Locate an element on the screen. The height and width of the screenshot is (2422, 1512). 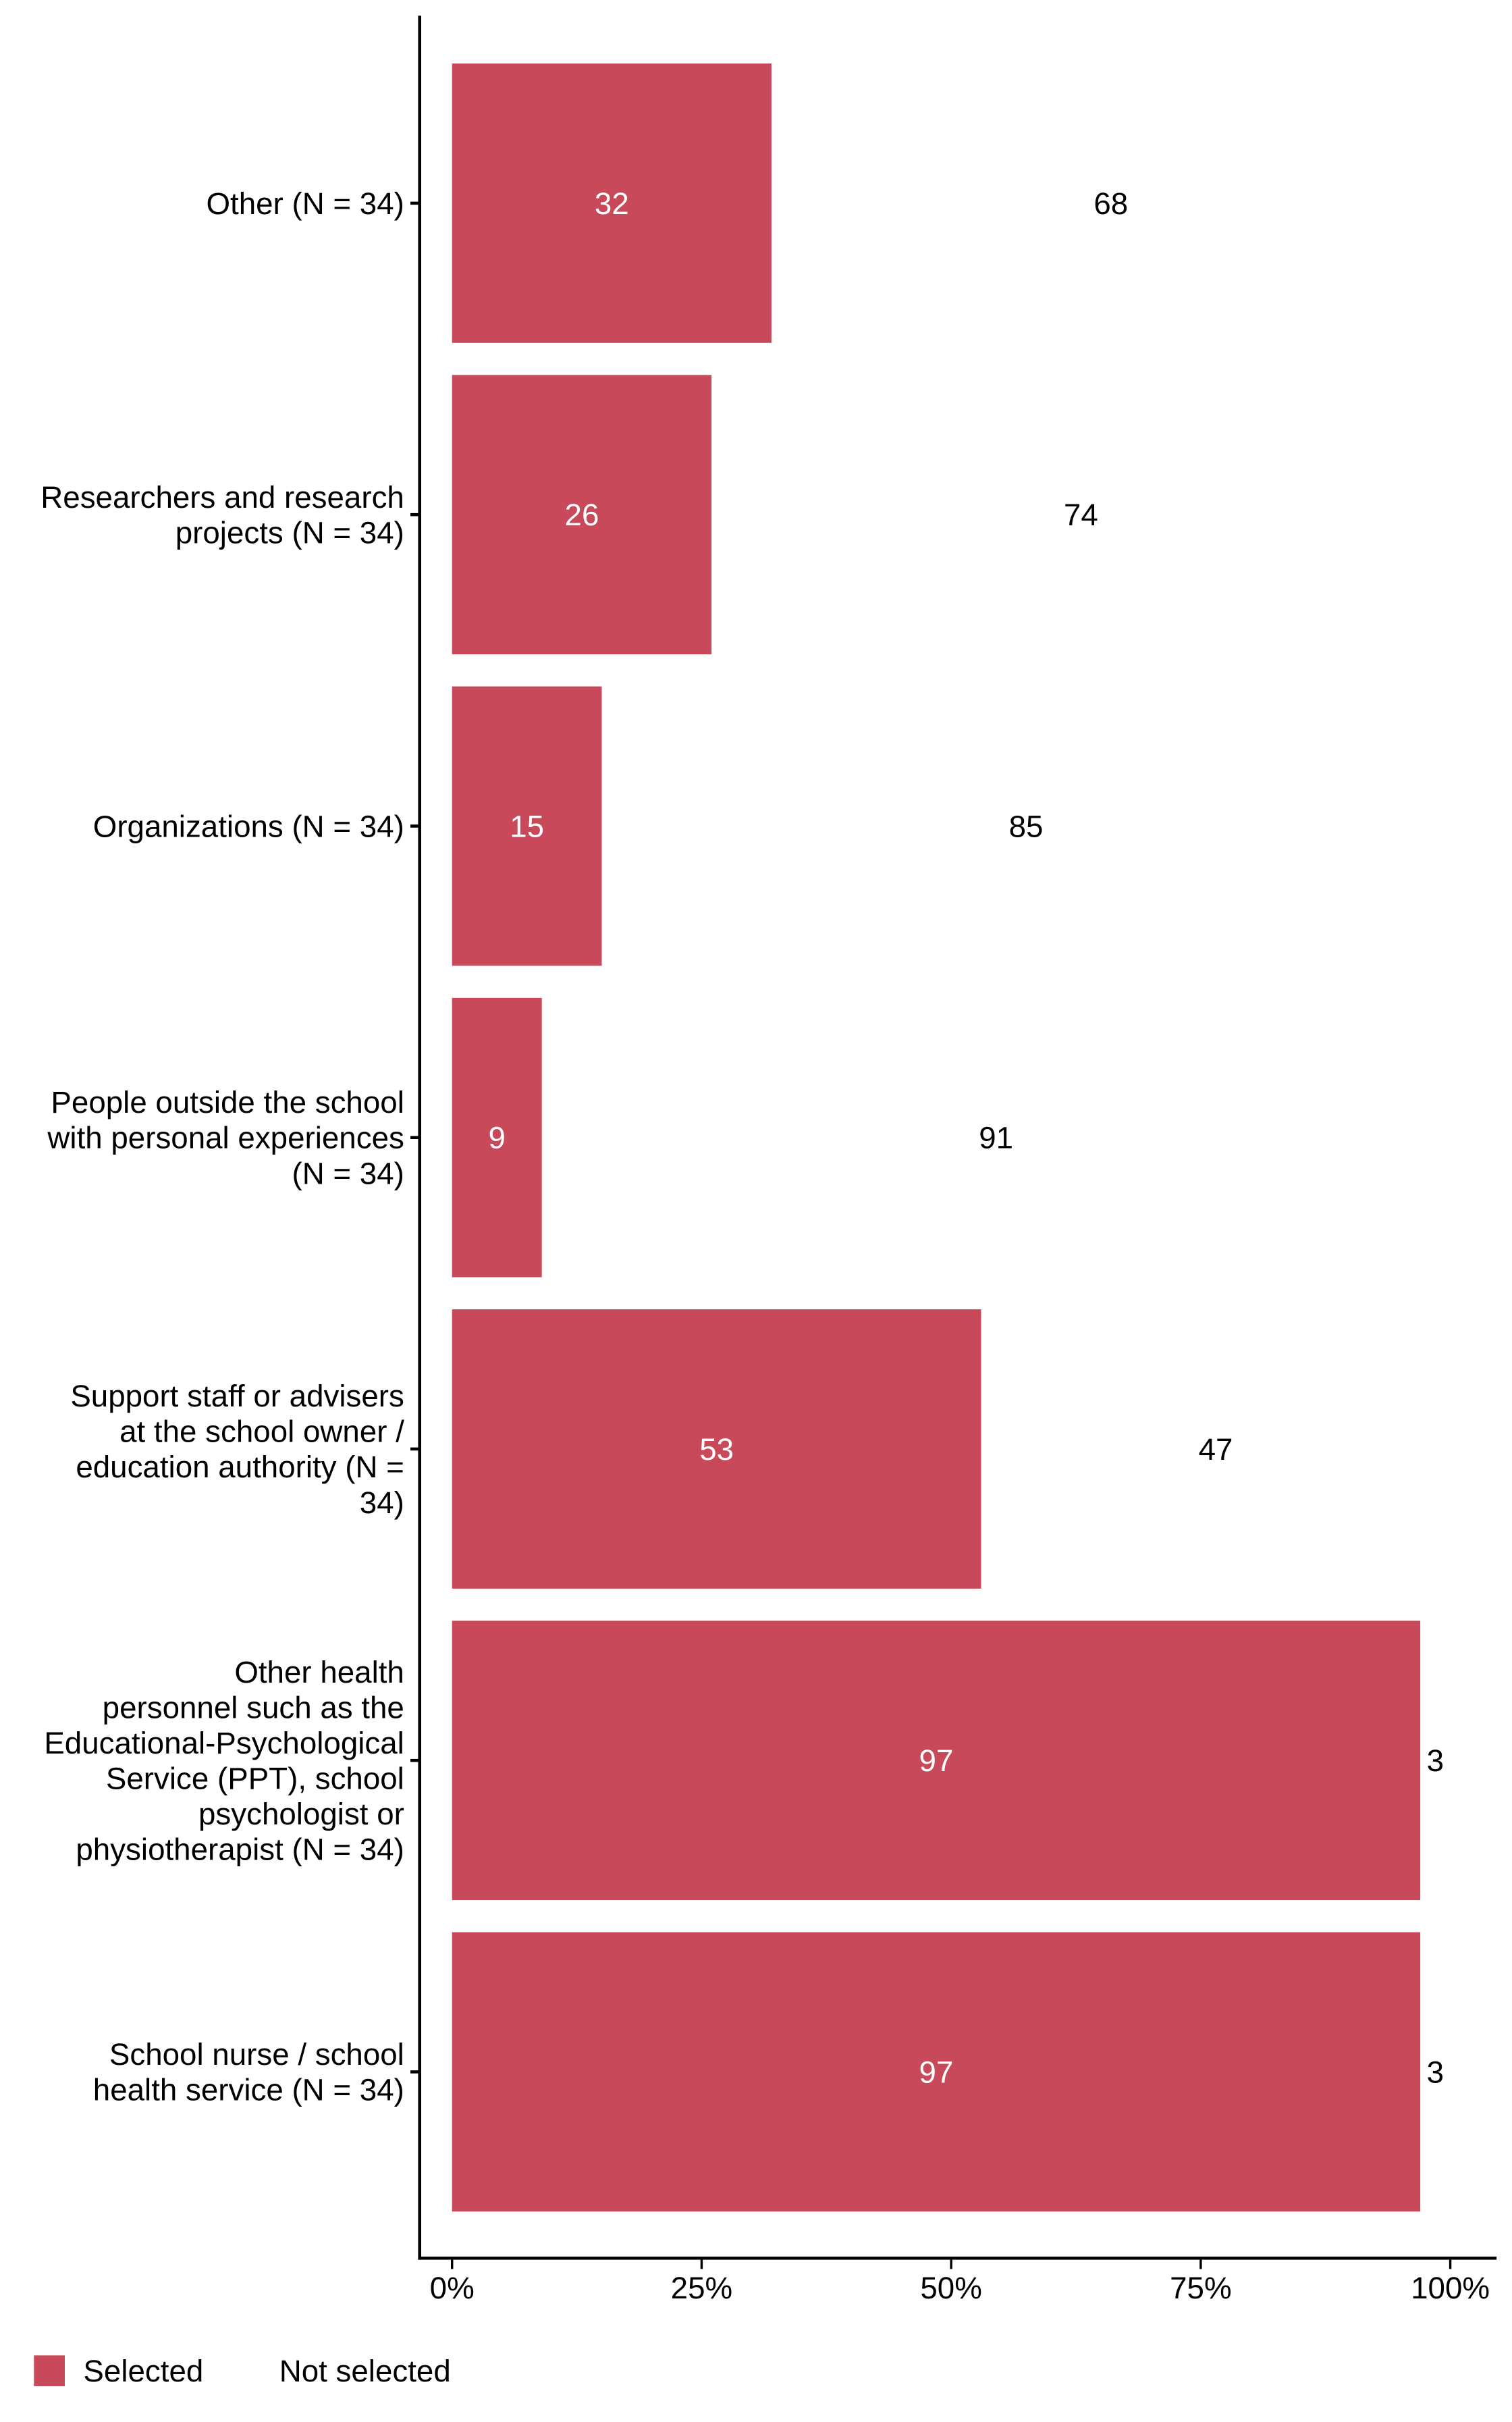
x-tick-label: 0% is located at coordinates (452, 2288).